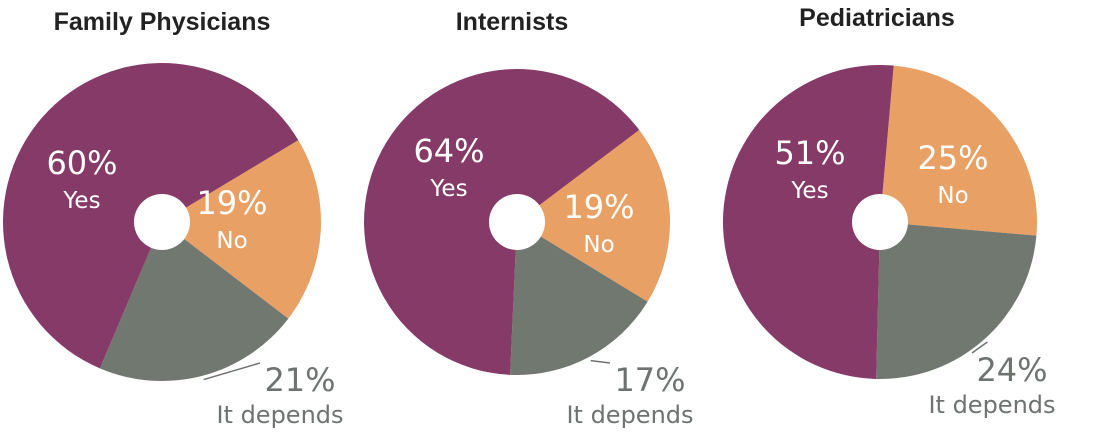 This screenshot has width=1094, height=432. What do you see at coordinates (877, 18) in the screenshot?
I see `chart-title: Pediatricians` at bounding box center [877, 18].